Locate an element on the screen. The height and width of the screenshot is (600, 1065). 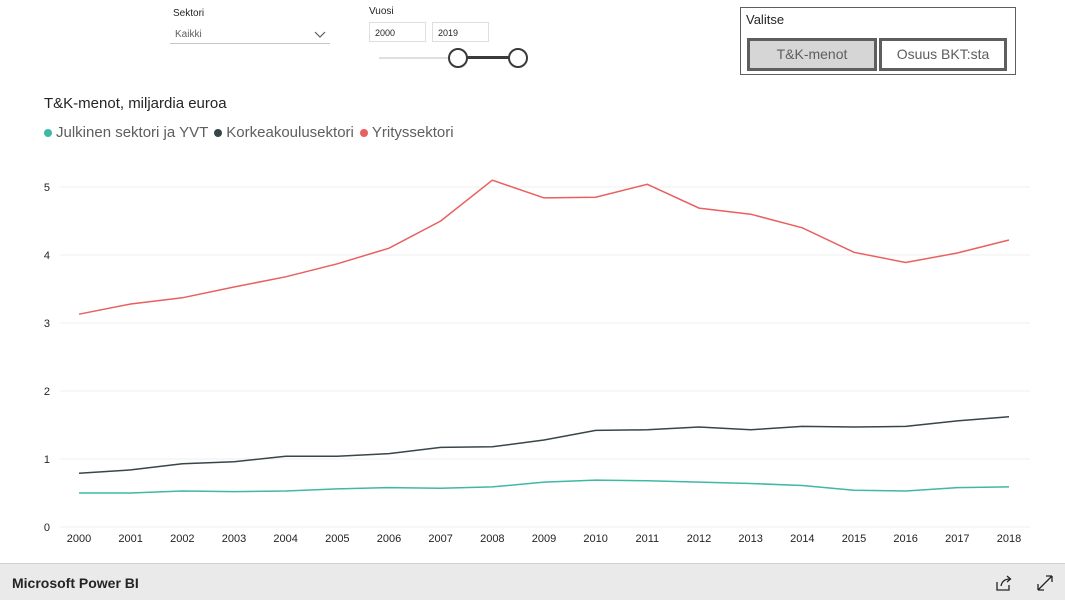
measure-button-gdp-share: Osuus BKT:sta is located at coordinates (943, 54).